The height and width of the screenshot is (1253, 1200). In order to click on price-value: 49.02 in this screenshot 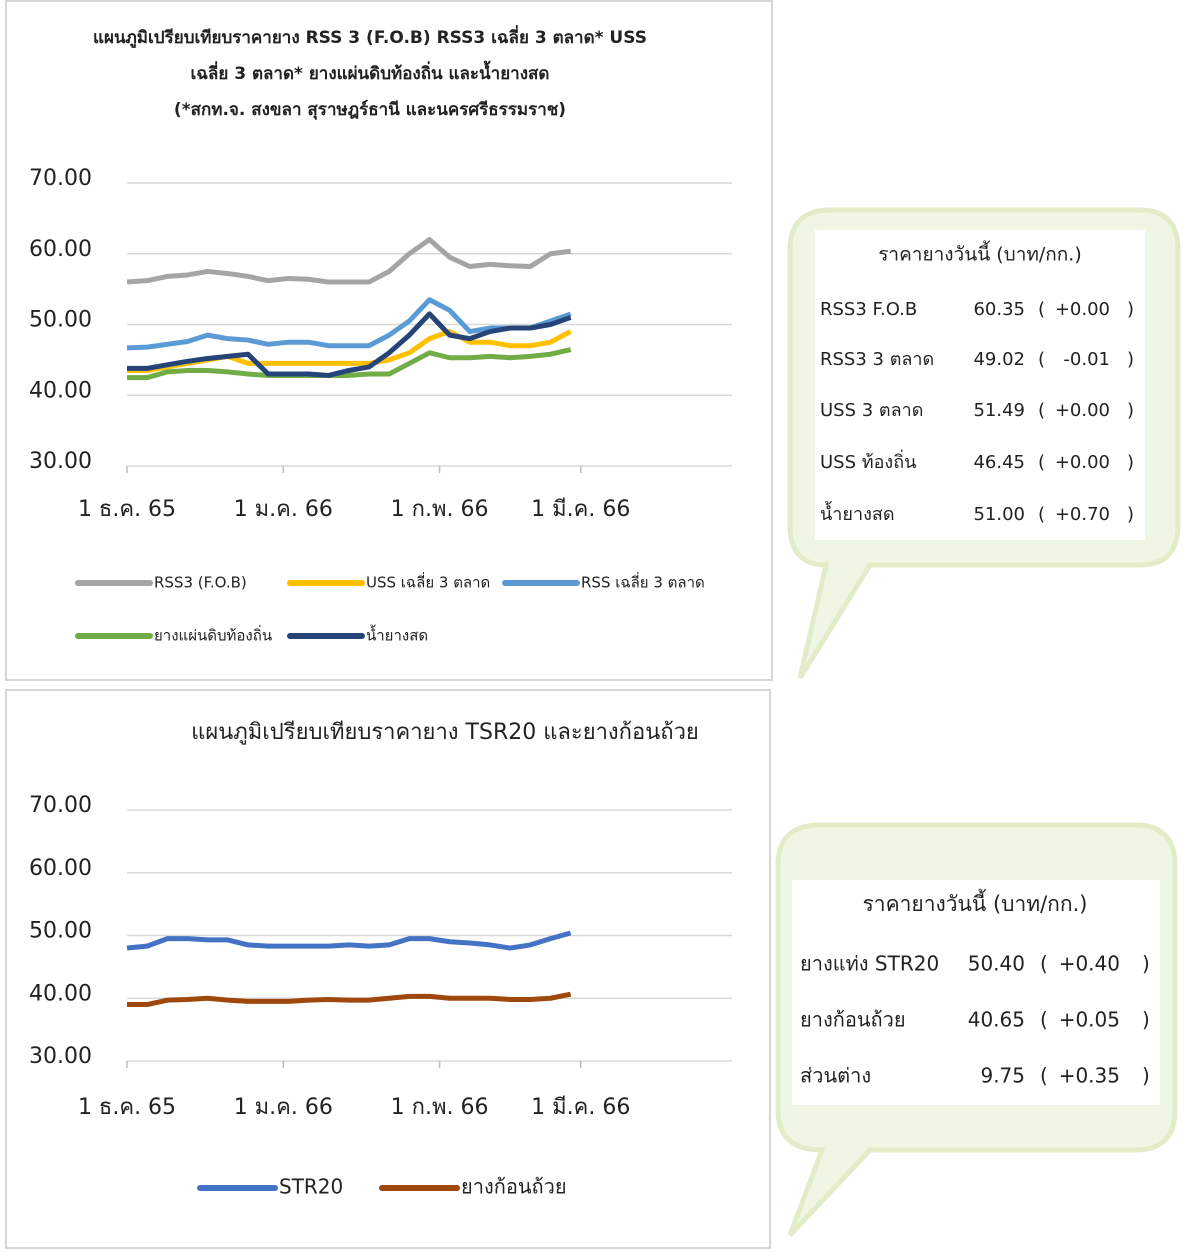, I will do `click(999, 359)`.